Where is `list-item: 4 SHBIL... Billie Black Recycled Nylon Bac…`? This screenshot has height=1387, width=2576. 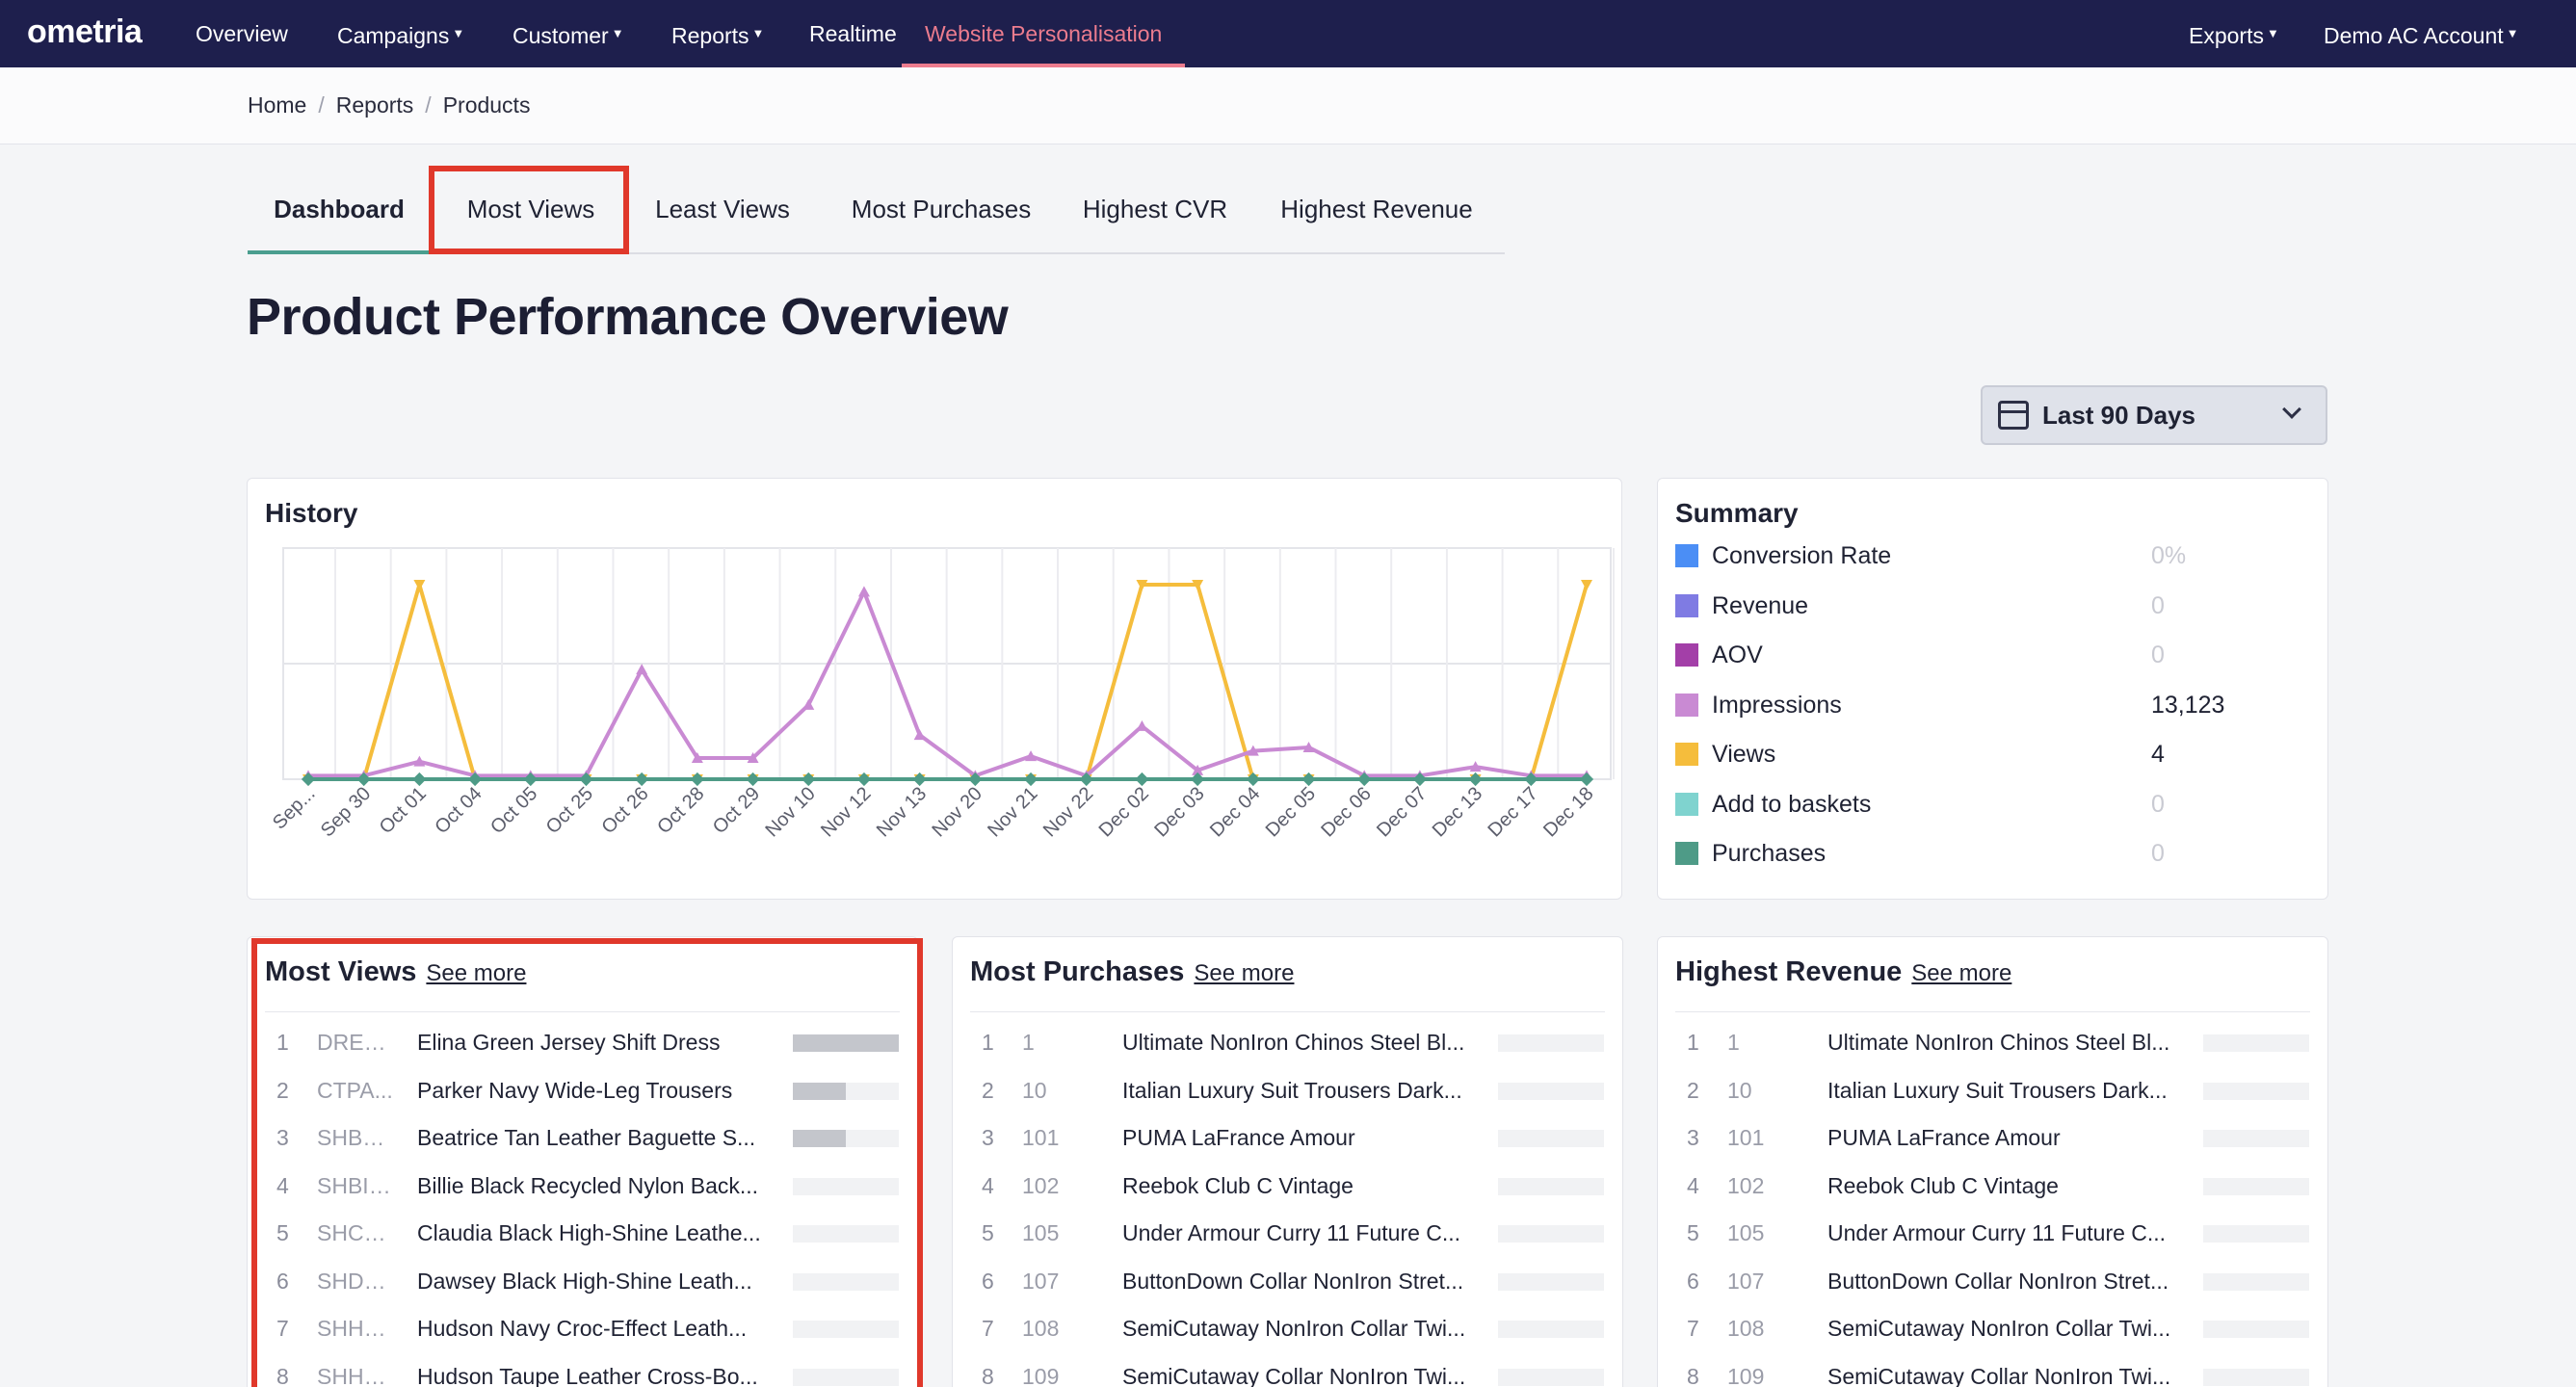 list-item: 4 SHBIL... Billie Black Recycled Nylon Bac… is located at coordinates (582, 1186).